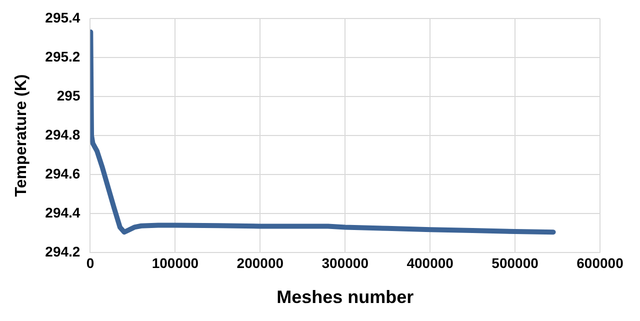 This screenshot has height=321, width=640. What do you see at coordinates (21, 135) in the screenshot?
I see `y-axis-title: Temperature (K)` at bounding box center [21, 135].